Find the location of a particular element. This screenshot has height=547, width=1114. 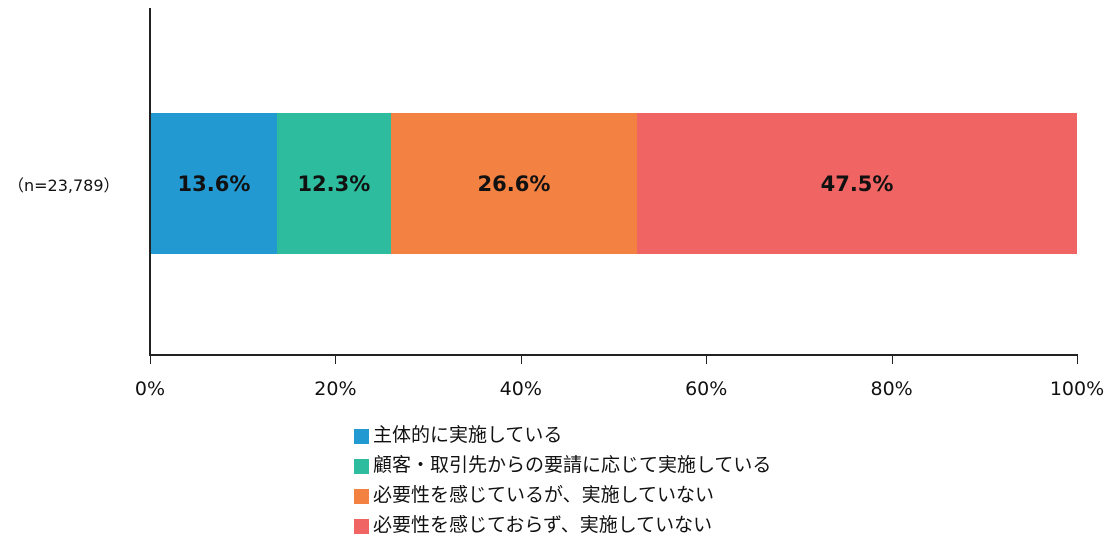

bar-segment: 47.5% is located at coordinates (857, 183).